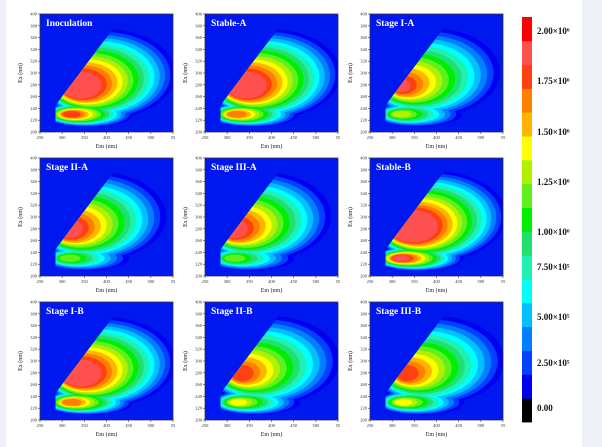 The height and width of the screenshot is (447, 602). Describe the element at coordinates (399, 312) in the screenshot. I see `panel-title: Stage III-B` at that location.